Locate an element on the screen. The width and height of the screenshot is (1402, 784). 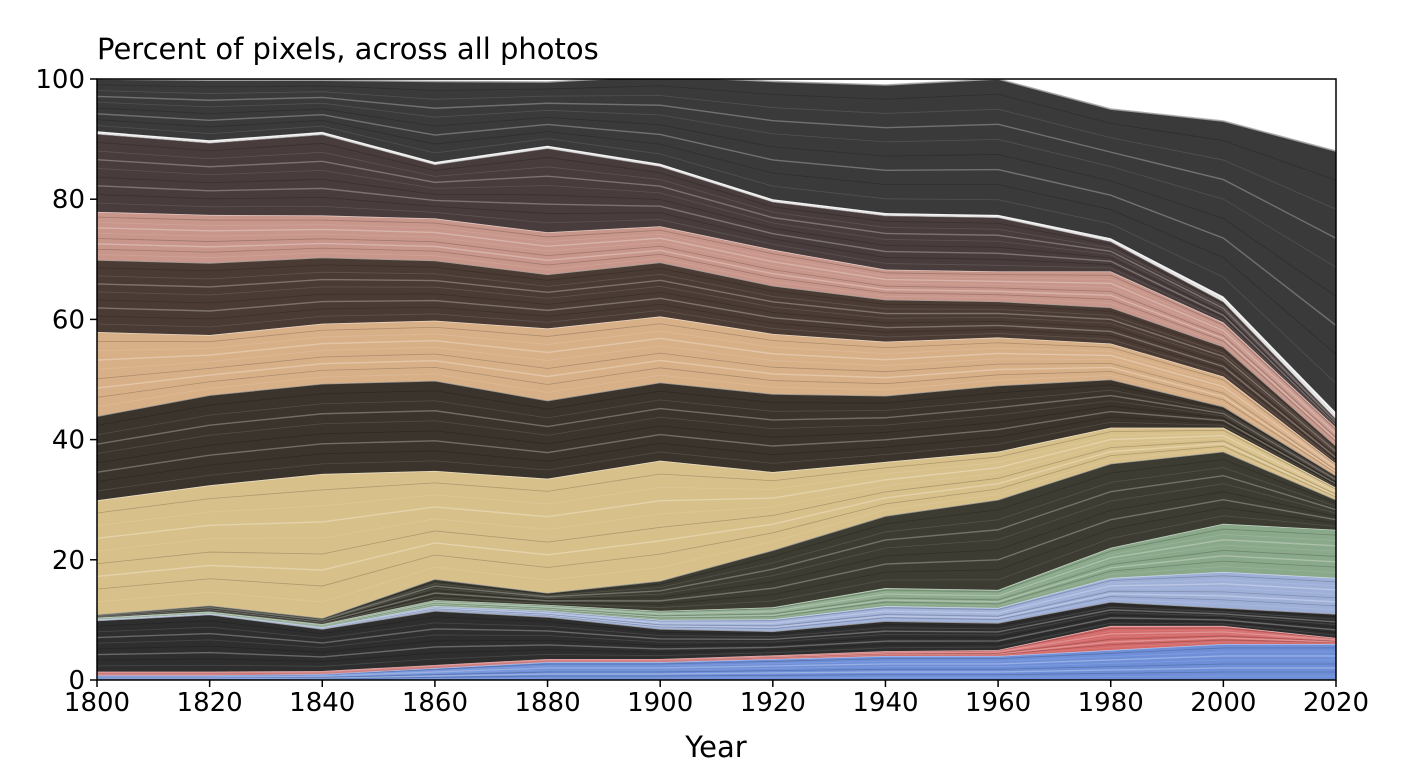
x-axis-label: Year is located at coordinates (715, 747).